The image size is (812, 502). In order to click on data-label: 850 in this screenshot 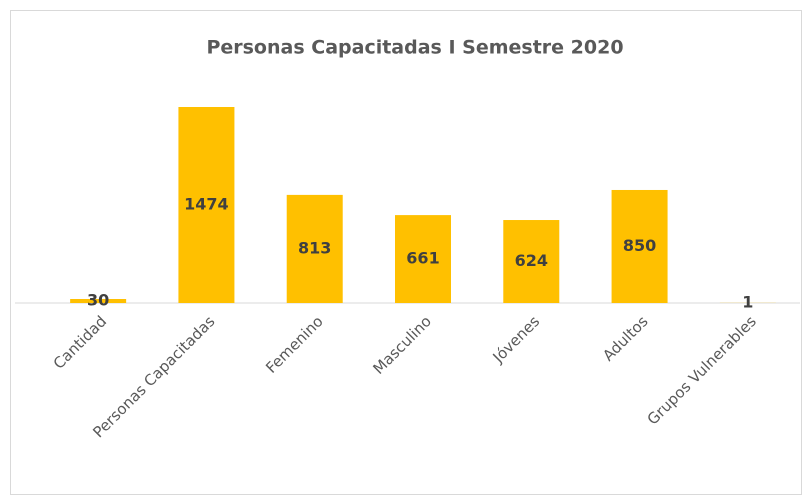, I will do `click(639, 245)`.